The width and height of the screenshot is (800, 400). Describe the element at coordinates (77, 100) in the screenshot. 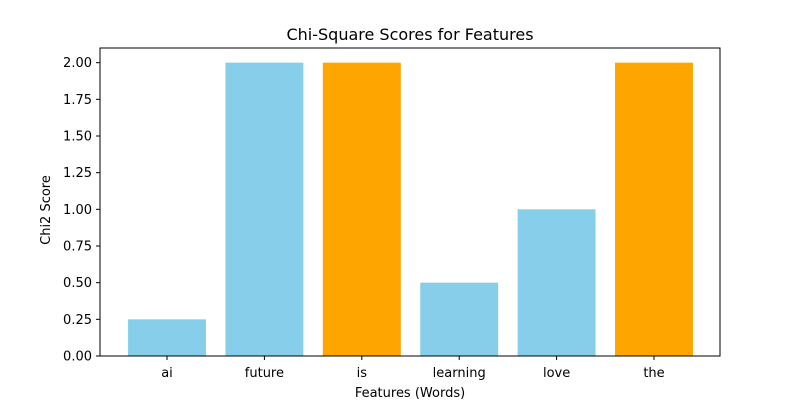

I see `y-tick-label: 1.75` at that location.